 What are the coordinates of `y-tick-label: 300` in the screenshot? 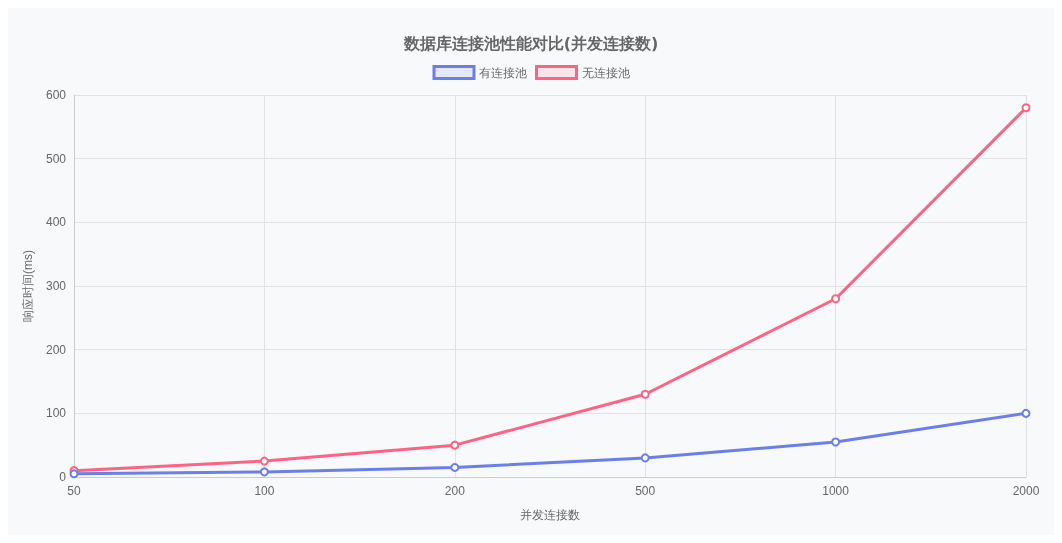 It's located at (56, 286).